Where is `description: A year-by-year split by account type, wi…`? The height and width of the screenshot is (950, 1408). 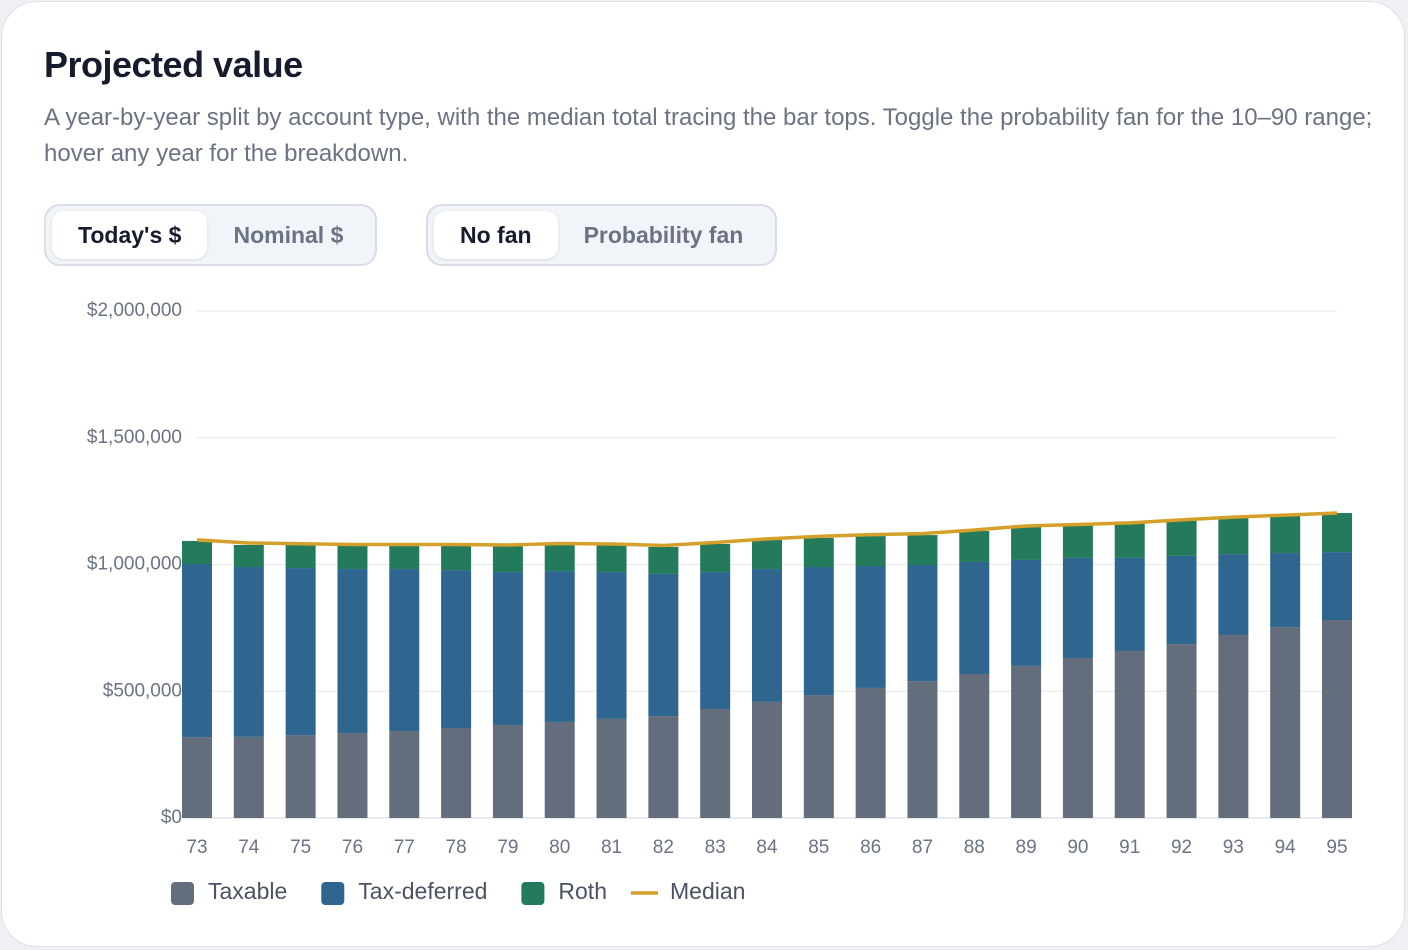
description: A year-by-year split by account type, wi… is located at coordinates (708, 135).